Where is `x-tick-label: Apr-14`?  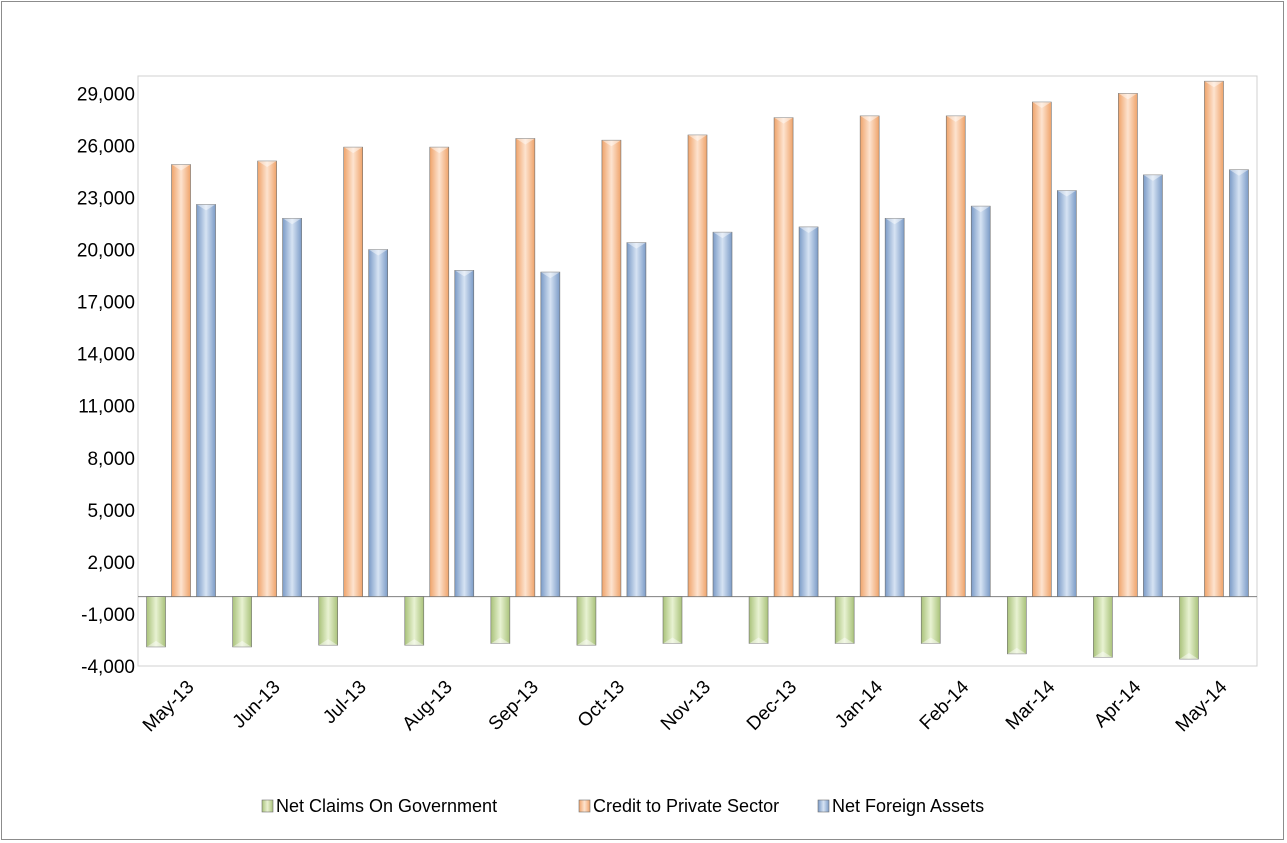 x-tick-label: Apr-14 is located at coordinates (1117, 703).